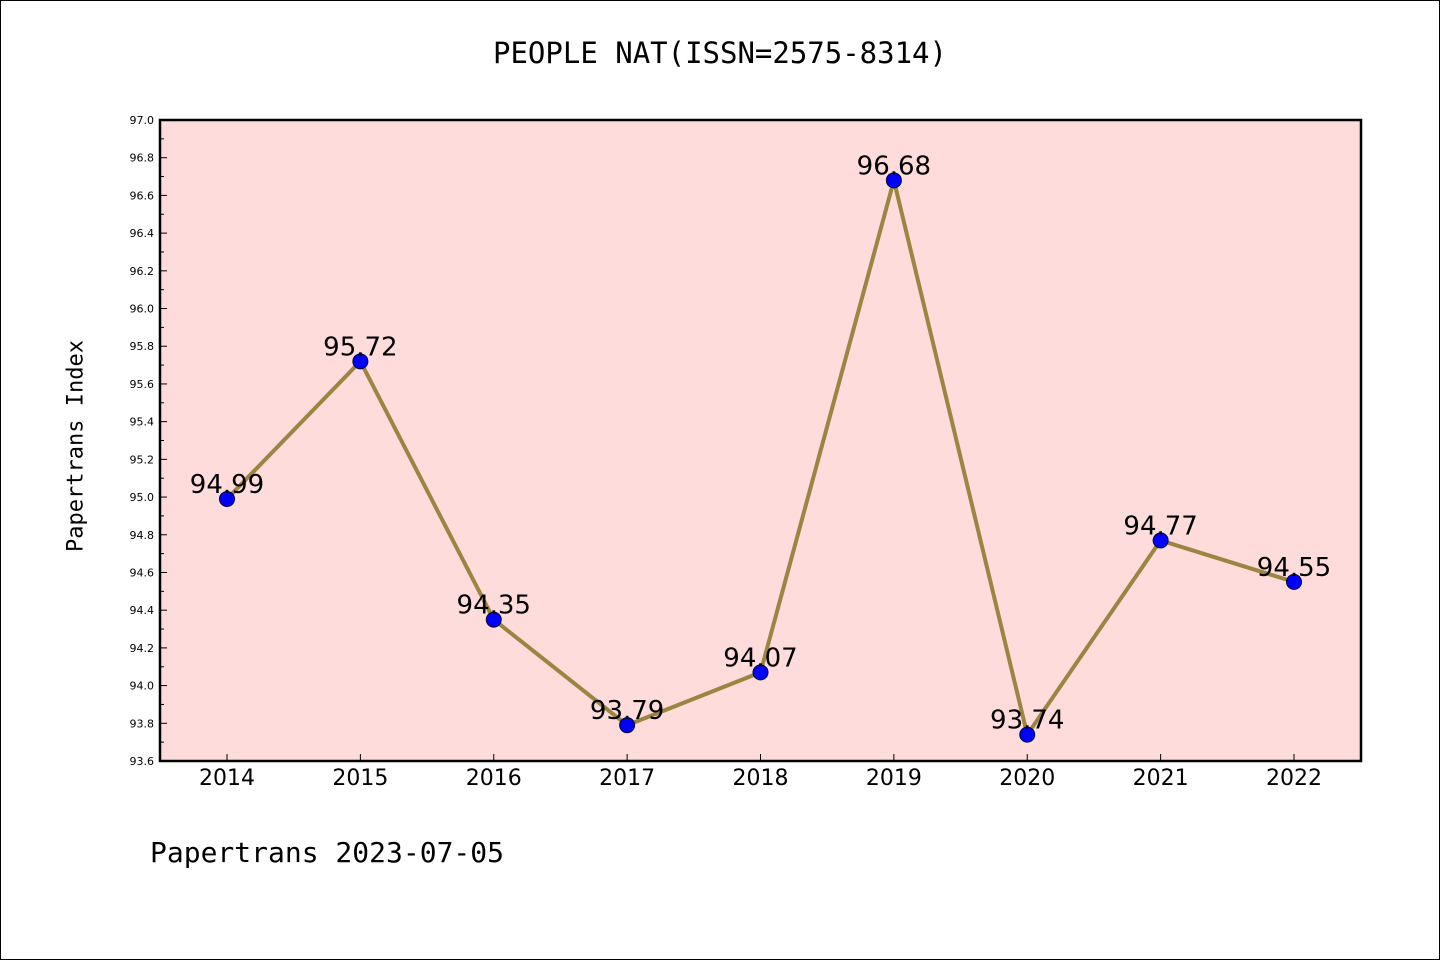 This screenshot has width=1440, height=960. Describe the element at coordinates (142, 648) in the screenshot. I see `y-tick-label: 94.2` at that location.